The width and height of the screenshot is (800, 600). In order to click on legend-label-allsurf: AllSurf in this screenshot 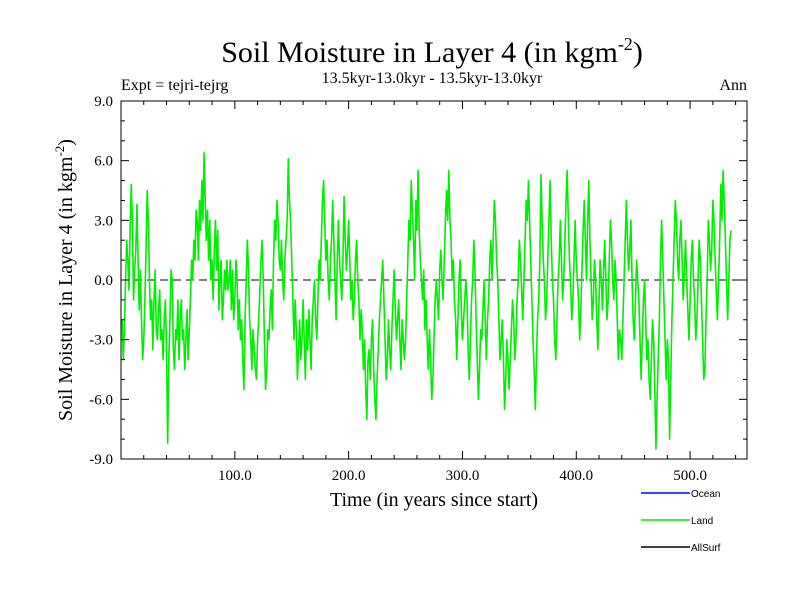, I will do `click(706, 548)`.